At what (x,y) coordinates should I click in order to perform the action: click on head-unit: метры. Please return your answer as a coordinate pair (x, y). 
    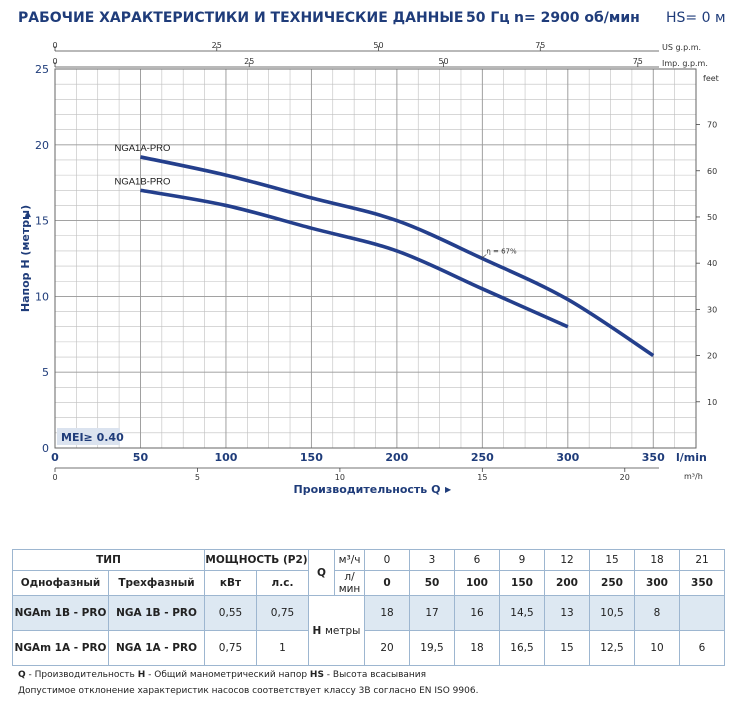
    Looking at the image, I should click on (343, 630).